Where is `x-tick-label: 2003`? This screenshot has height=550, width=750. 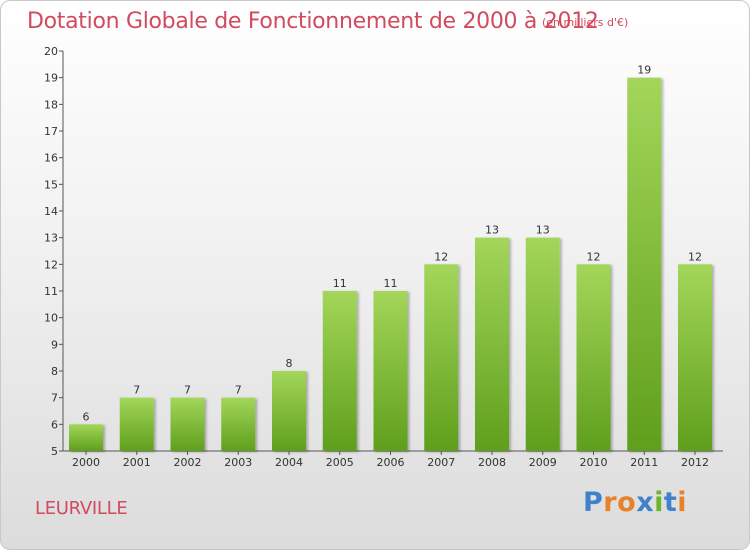 x-tick-label: 2003 is located at coordinates (238, 462).